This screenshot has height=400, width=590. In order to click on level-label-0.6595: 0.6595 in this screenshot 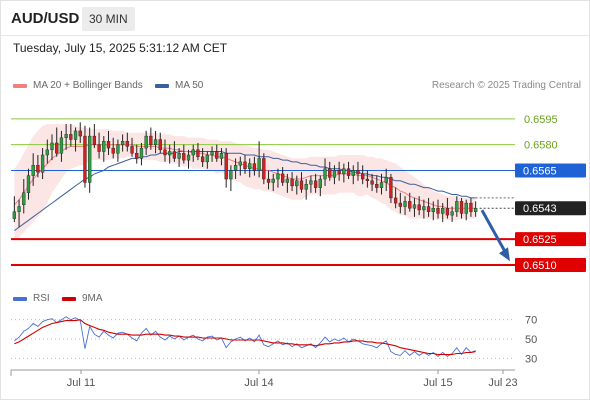, I will do `click(541, 120)`.